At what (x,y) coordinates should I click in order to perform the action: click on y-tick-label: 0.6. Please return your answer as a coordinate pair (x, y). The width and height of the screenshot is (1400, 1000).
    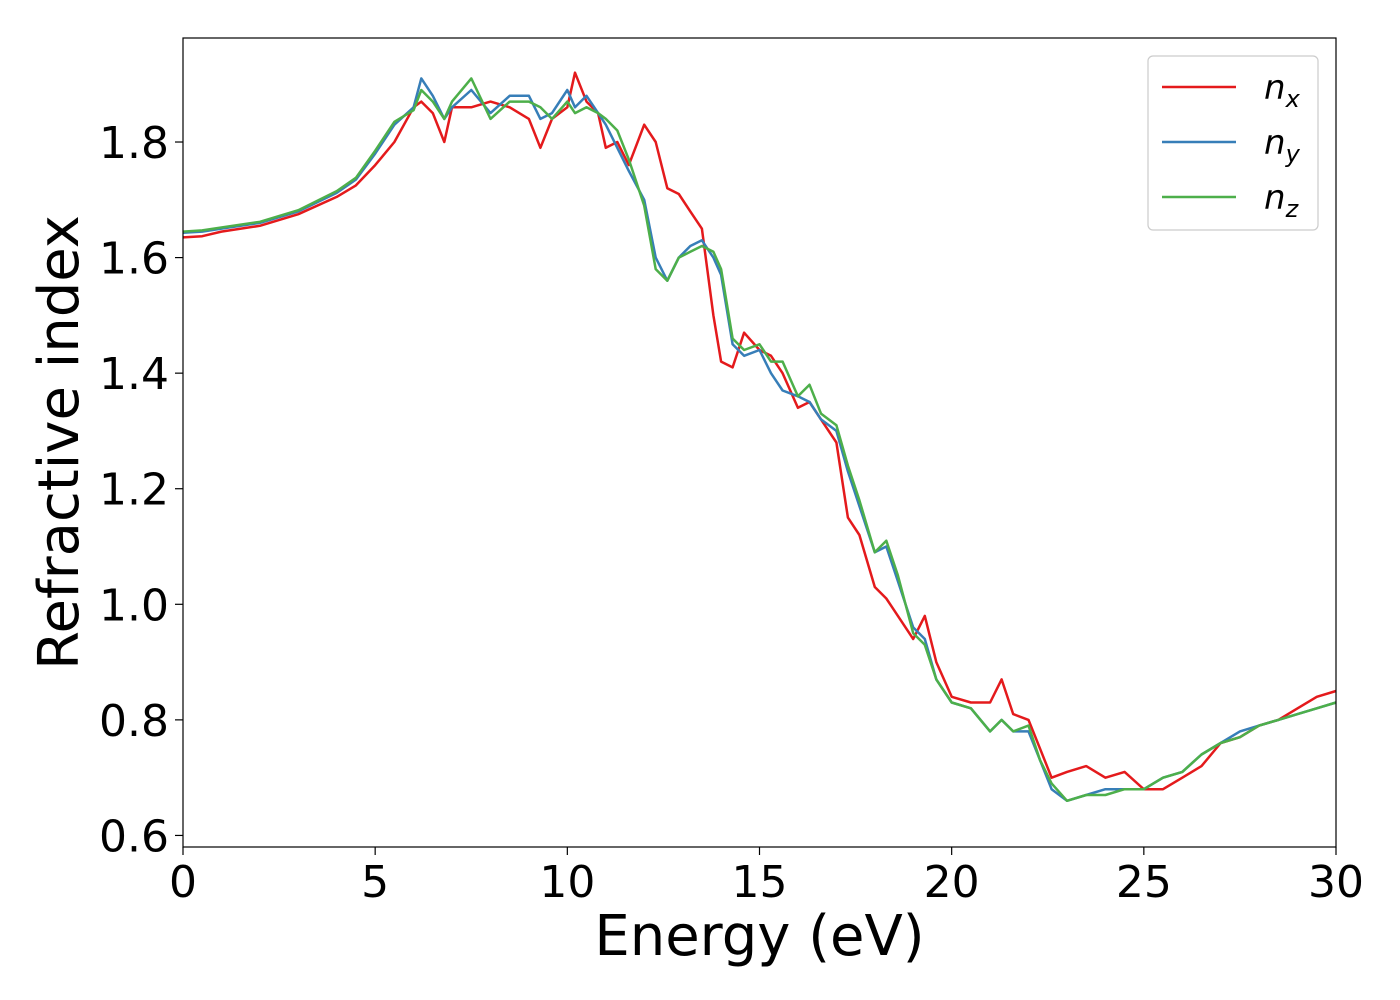
    Looking at the image, I should click on (134, 836).